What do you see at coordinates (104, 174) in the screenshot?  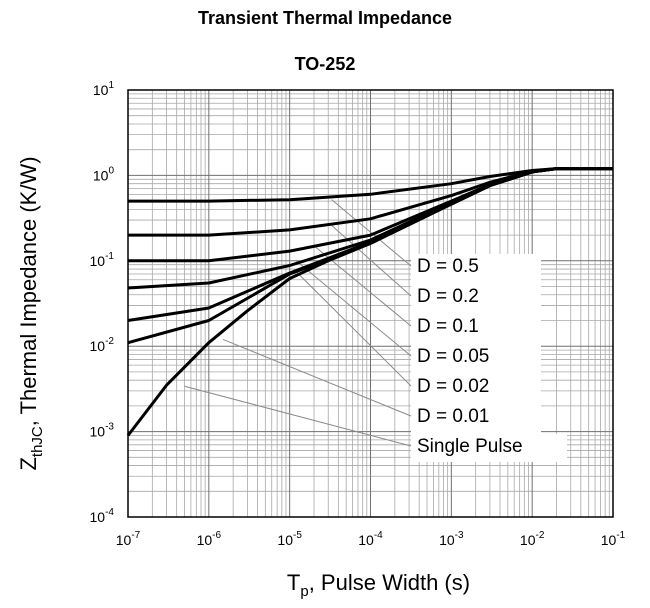 I see `y-tick-label: 10⁰` at bounding box center [104, 174].